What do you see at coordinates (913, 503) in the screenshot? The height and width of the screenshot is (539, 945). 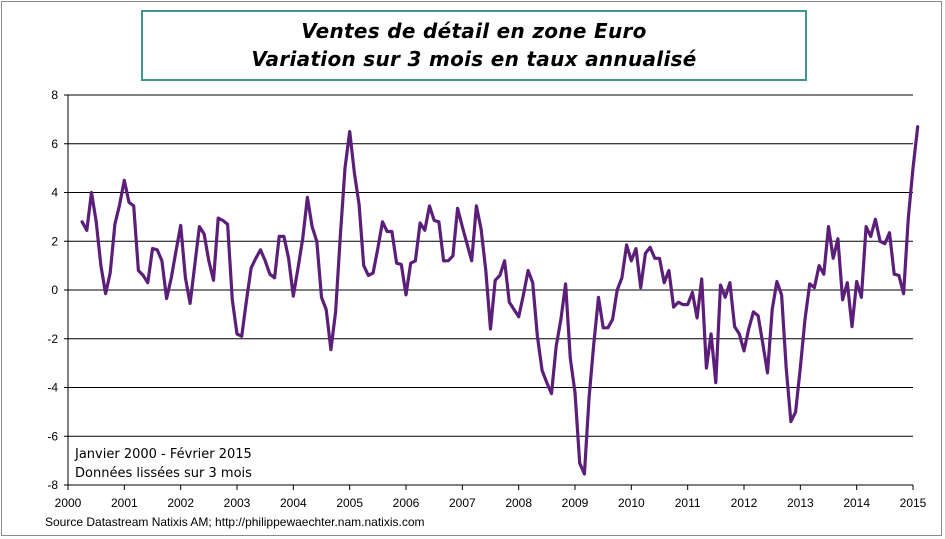 I see `x-tick-label: 2015` at bounding box center [913, 503].